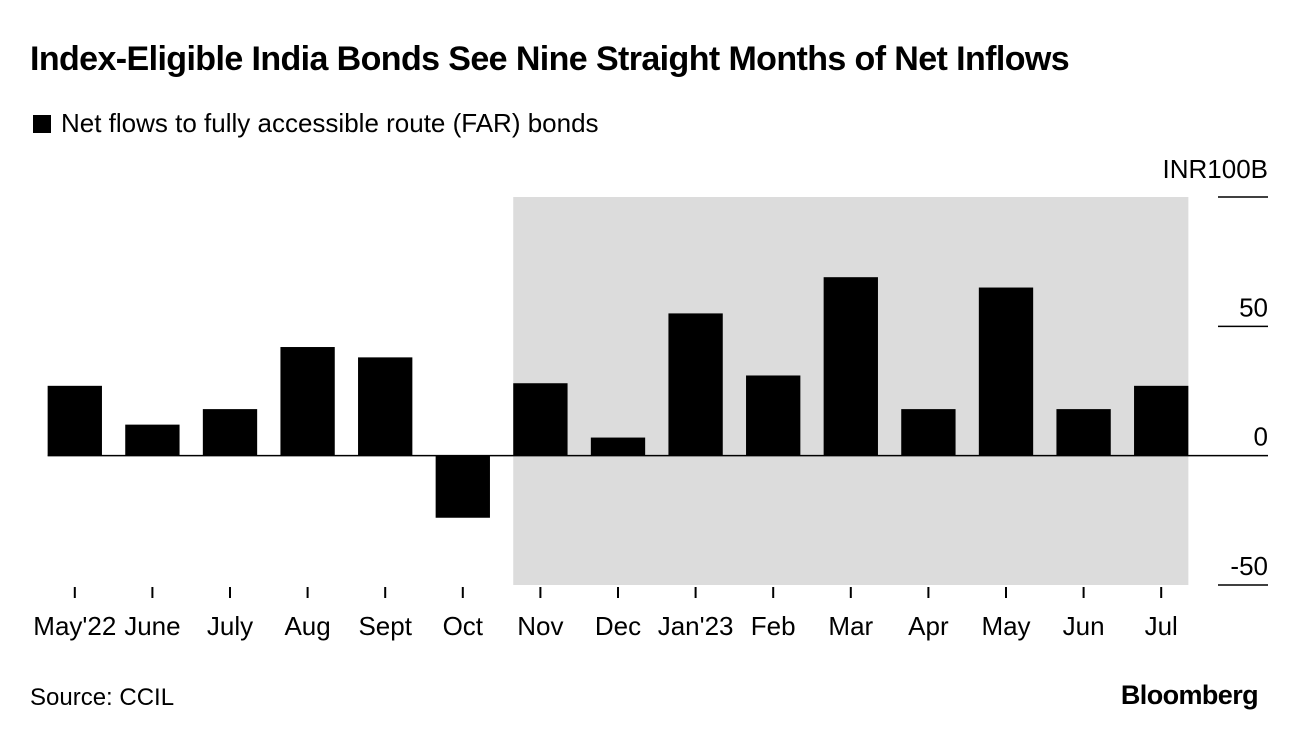 The width and height of the screenshot is (1296, 740). Describe the element at coordinates (230, 432) in the screenshot. I see `bar-july` at that location.